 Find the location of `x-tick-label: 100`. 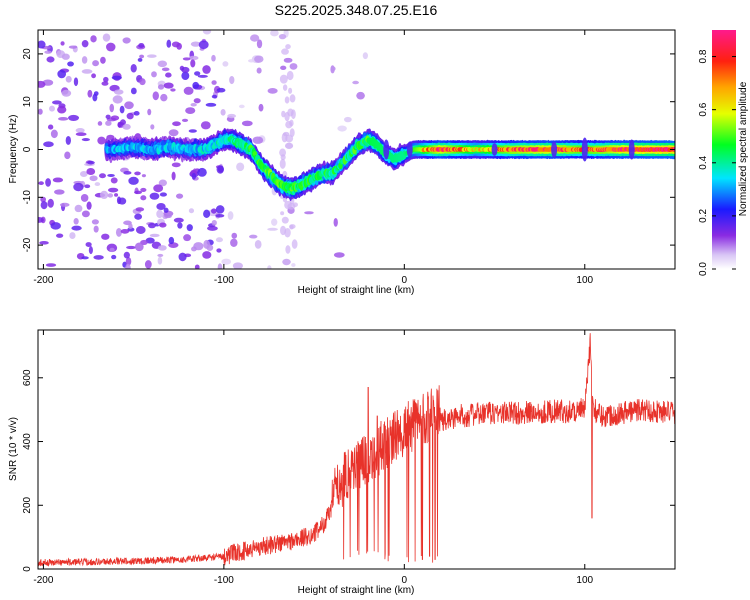

x-tick-label: 100 is located at coordinates (584, 280).